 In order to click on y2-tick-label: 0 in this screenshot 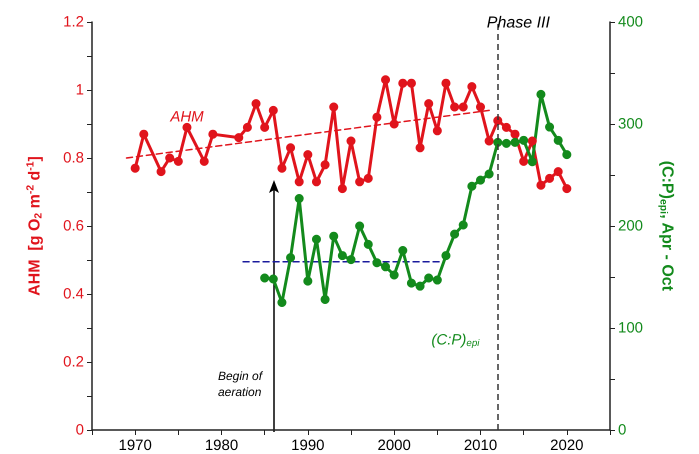, I will do `click(622, 430)`.